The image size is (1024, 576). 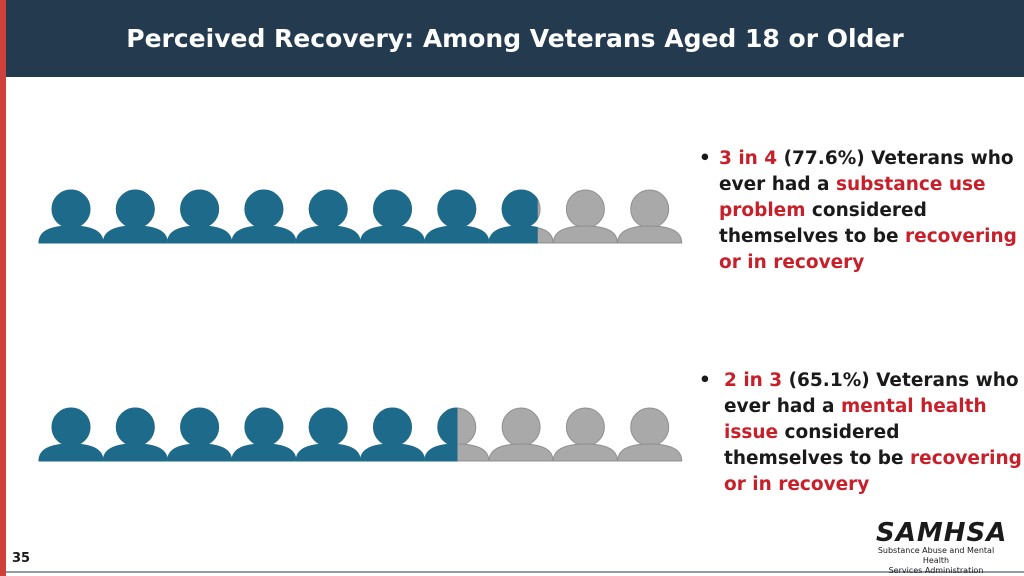 What do you see at coordinates (3, 288) in the screenshot?
I see `left-accent-bar` at bounding box center [3, 288].